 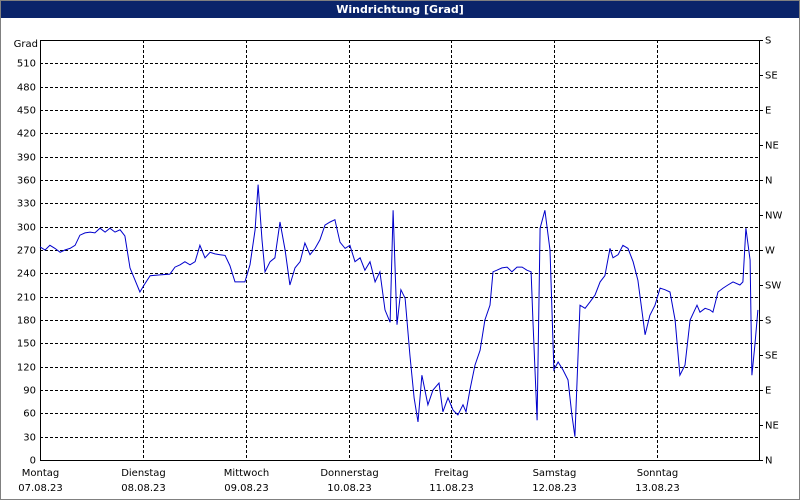 I want to click on y-axis-label: Grad, so click(x=26, y=44).